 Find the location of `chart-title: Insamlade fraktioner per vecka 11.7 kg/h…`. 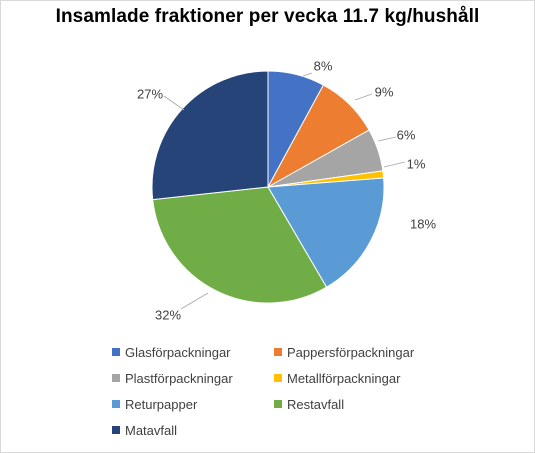

chart-title: Insamlade fraktioner per vecka 11.7 kg/h… is located at coordinates (267, 16).